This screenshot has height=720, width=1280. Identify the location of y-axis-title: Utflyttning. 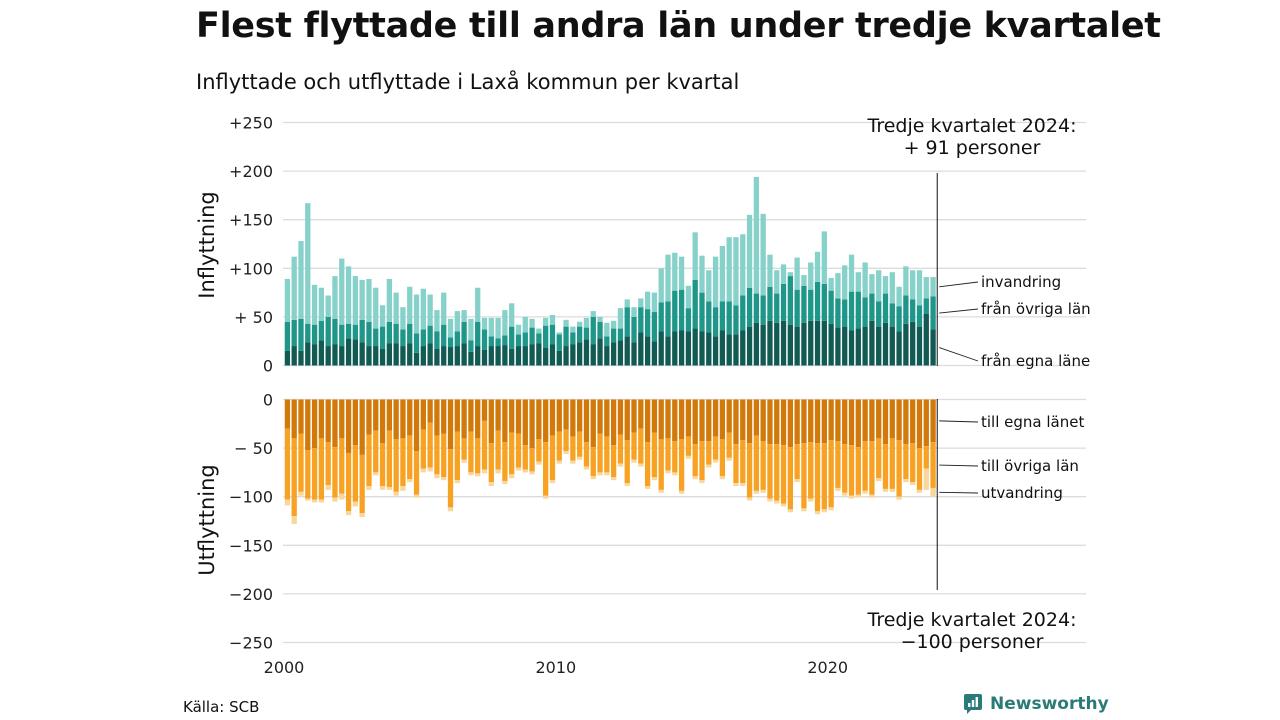
(207, 520).